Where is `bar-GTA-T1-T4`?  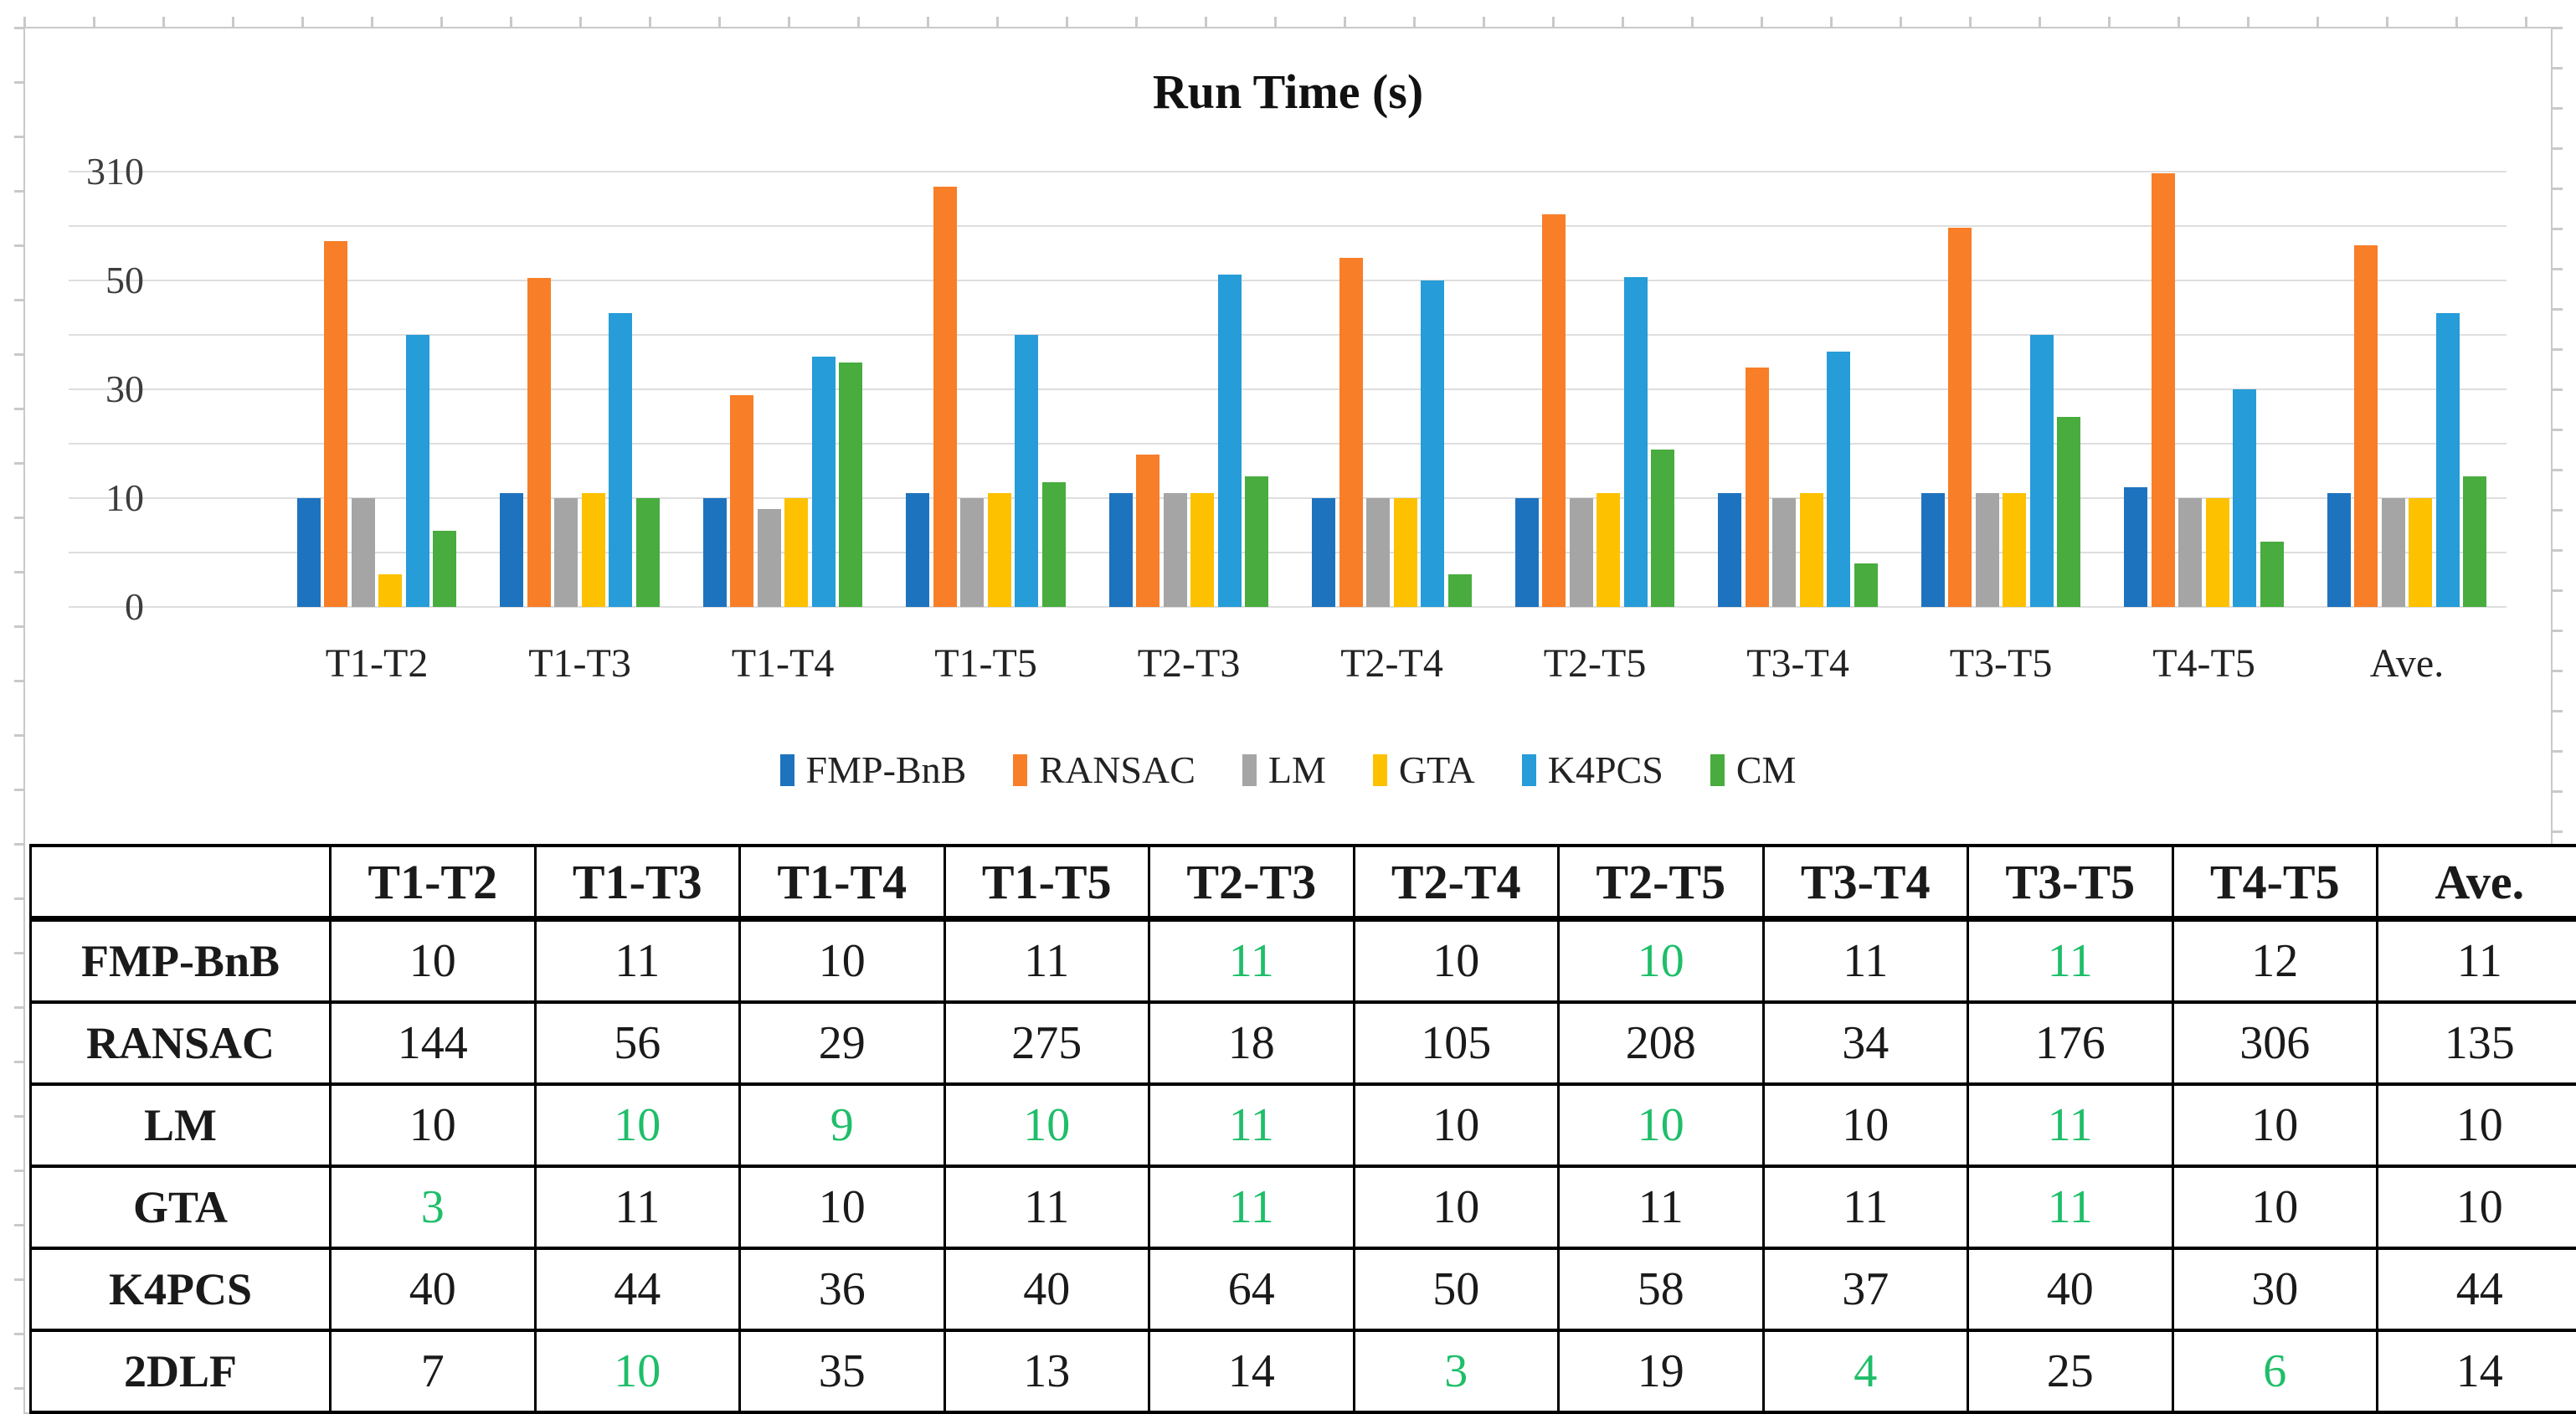 bar-GTA-T1-T4 is located at coordinates (797, 552).